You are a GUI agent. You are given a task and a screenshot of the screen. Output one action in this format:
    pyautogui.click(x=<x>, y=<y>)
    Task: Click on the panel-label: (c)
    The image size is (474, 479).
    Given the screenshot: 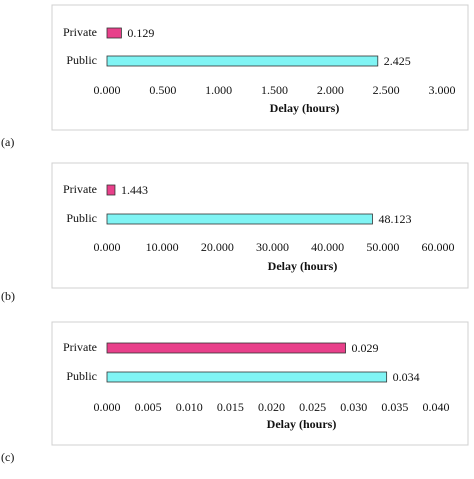 What is the action you would take?
    pyautogui.click(x=7, y=457)
    